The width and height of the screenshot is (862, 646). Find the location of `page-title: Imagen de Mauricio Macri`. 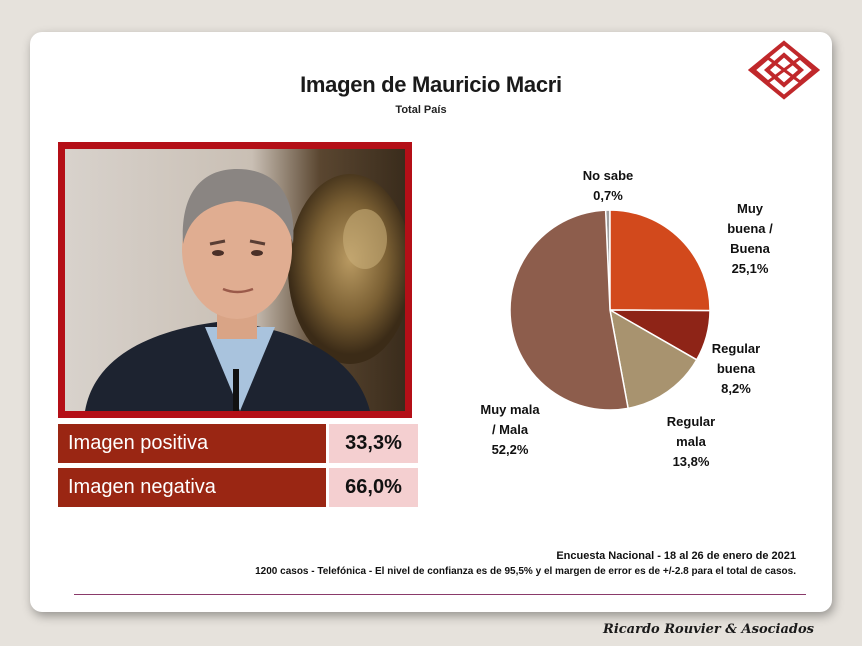

page-title: Imagen de Mauricio Macri is located at coordinates (431, 84).